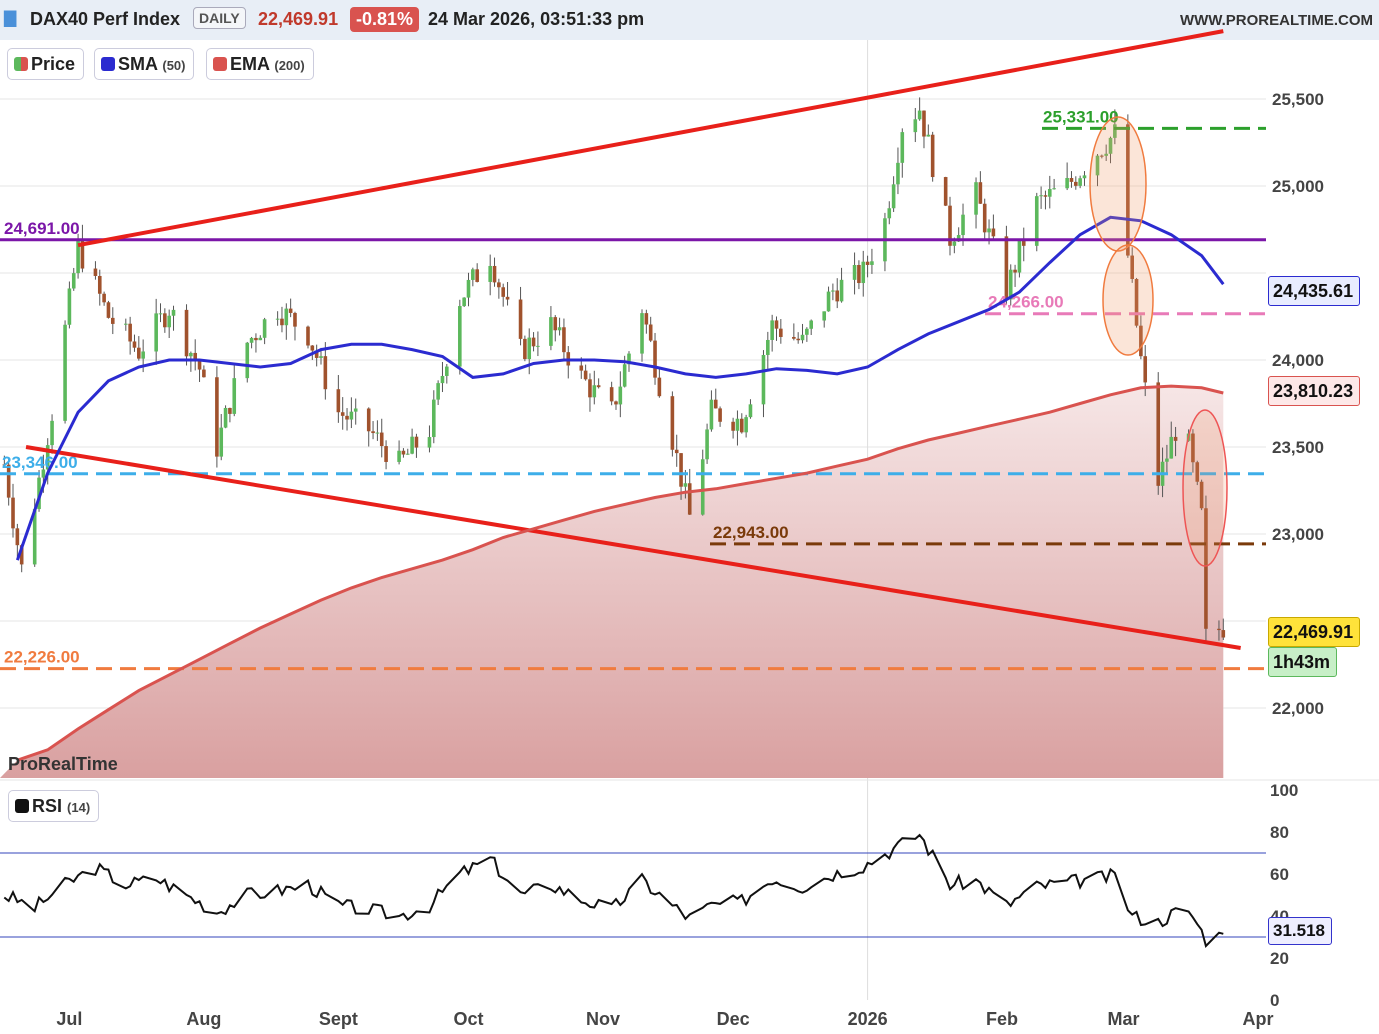 Image resolution: width=1379 pixels, height=1034 pixels. I want to click on rsi-tick-label: 20, so click(1279, 958).